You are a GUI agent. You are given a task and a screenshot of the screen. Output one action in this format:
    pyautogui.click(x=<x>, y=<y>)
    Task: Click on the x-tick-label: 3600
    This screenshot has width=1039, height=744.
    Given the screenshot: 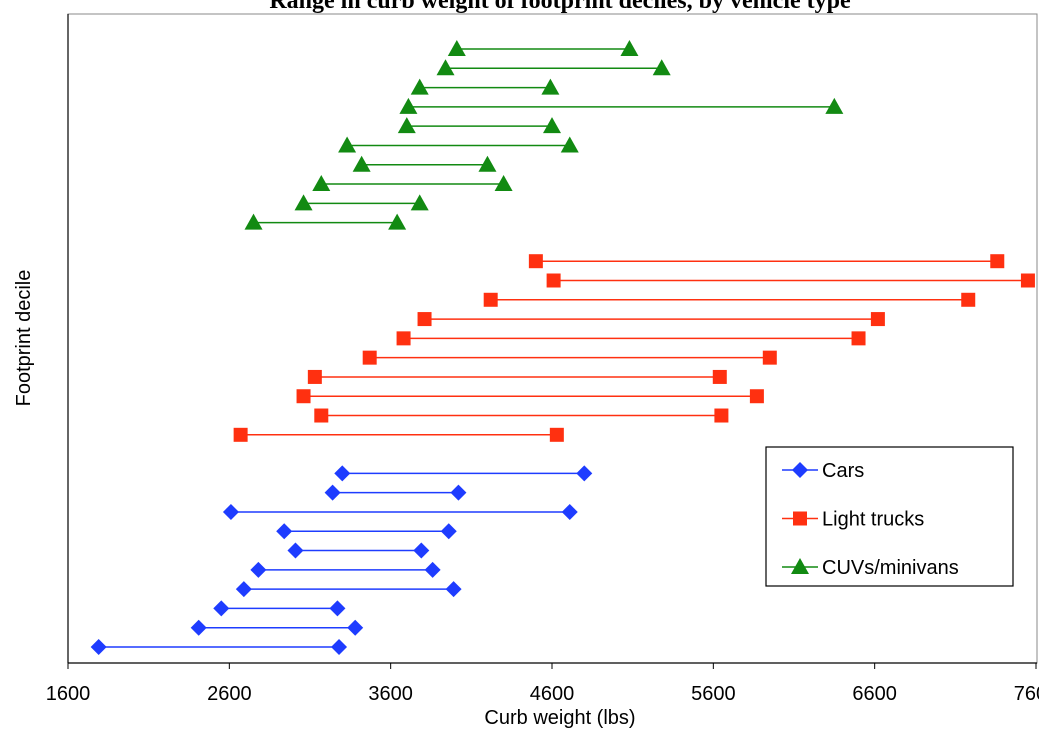 What is the action you would take?
    pyautogui.click(x=390, y=694)
    